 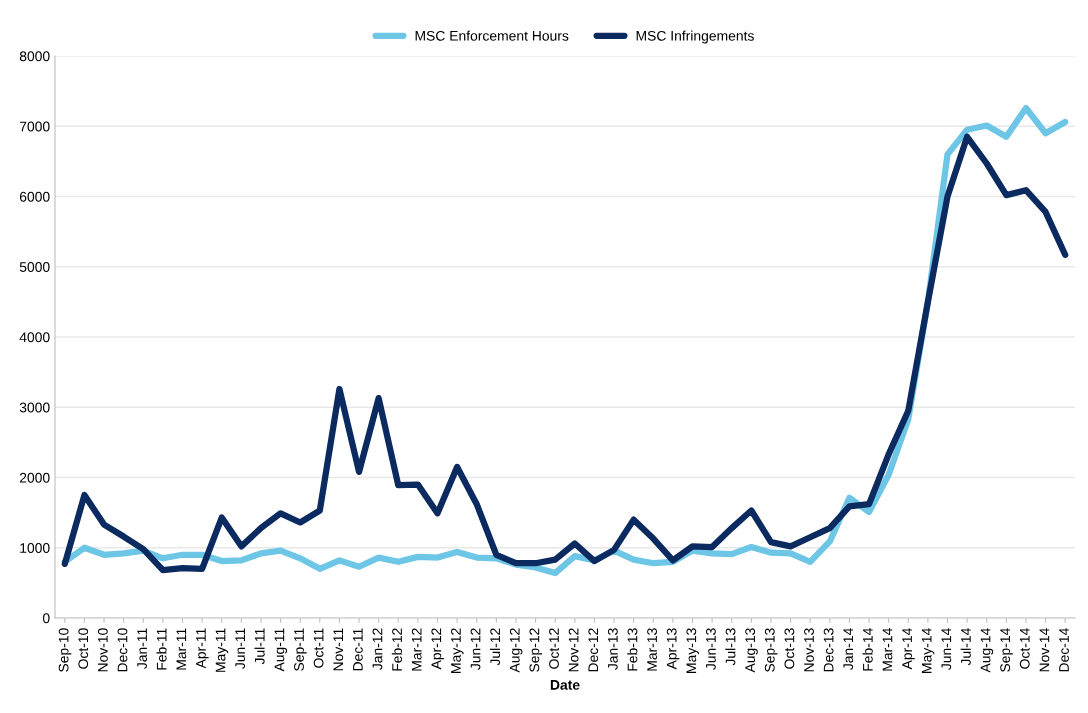 I want to click on y-tick-label: 6000, so click(x=34, y=196).